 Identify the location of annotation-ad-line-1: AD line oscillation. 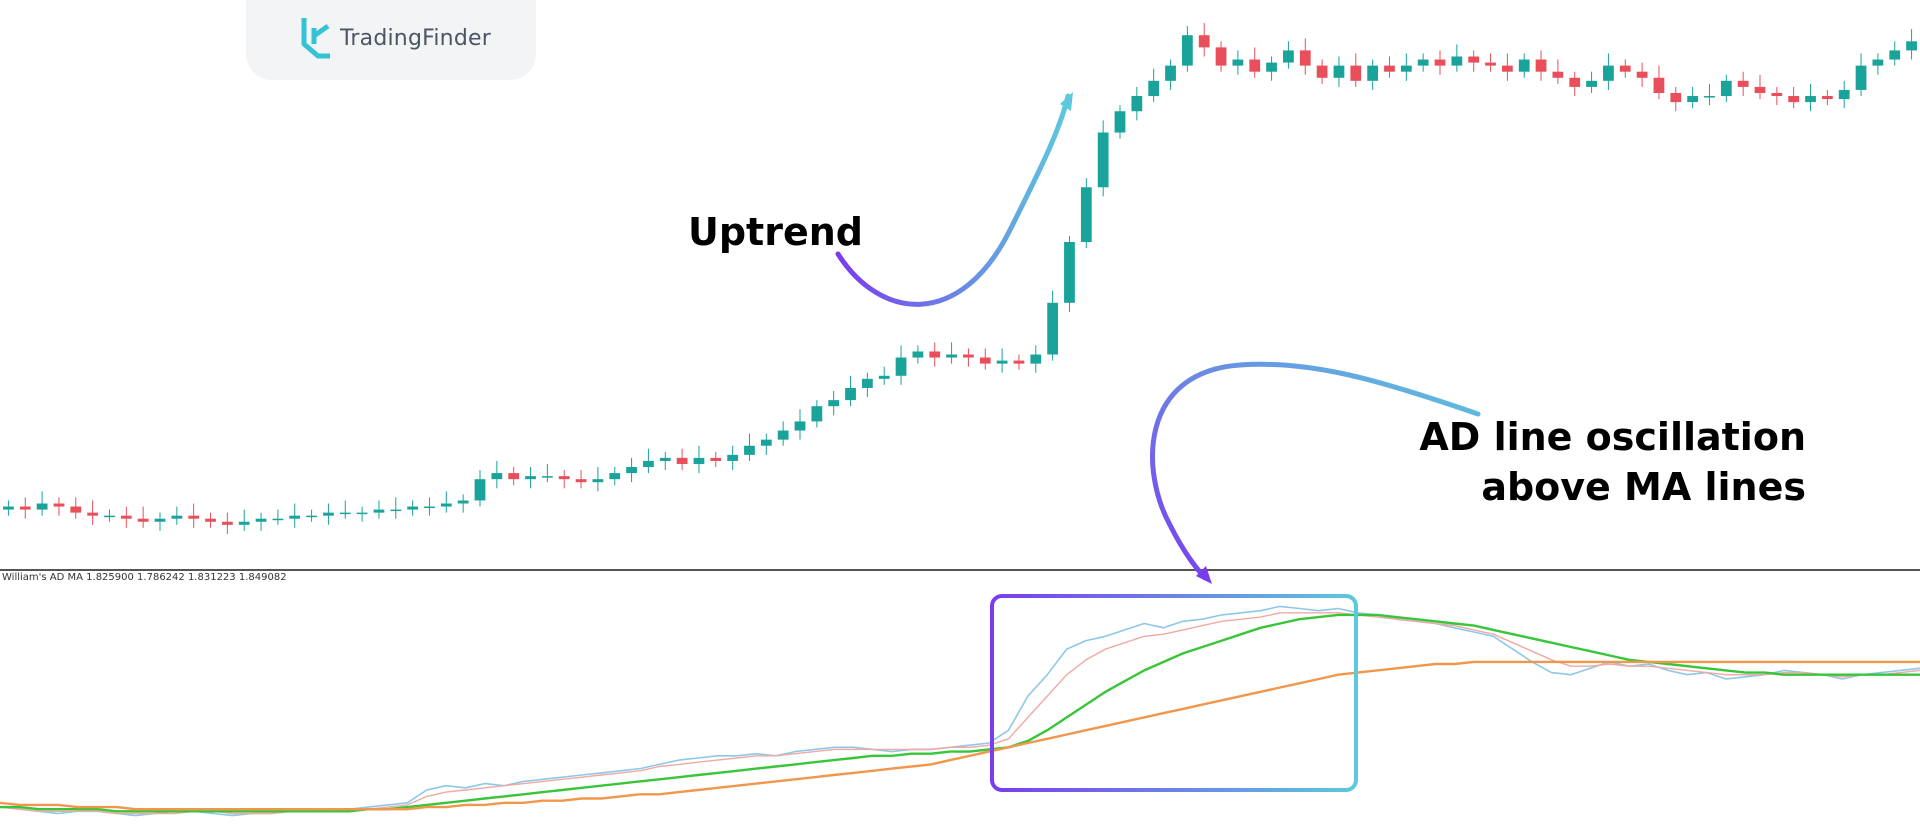
(1612, 437).